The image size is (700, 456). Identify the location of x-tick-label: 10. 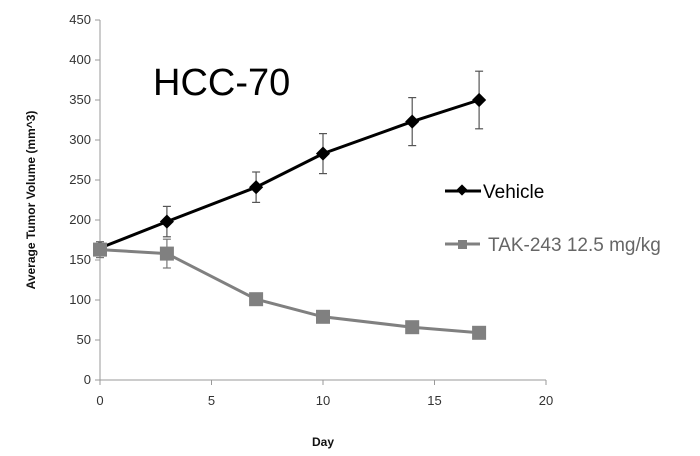
(323, 400).